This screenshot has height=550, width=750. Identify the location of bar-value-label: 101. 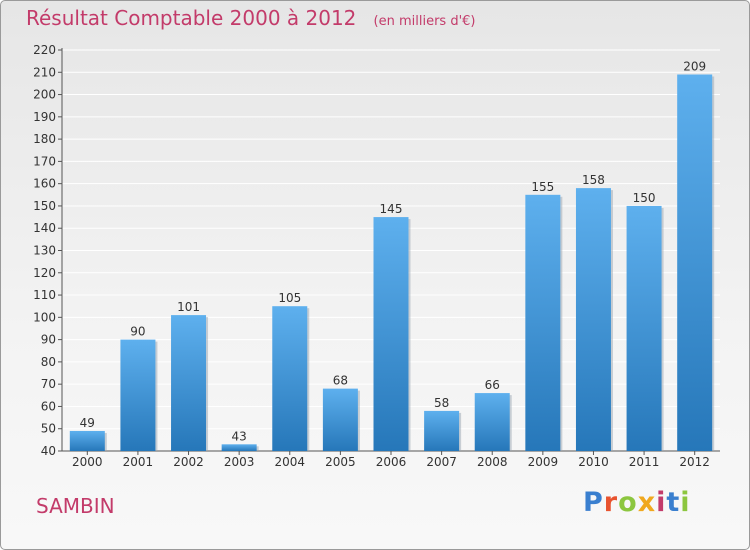
(188, 307).